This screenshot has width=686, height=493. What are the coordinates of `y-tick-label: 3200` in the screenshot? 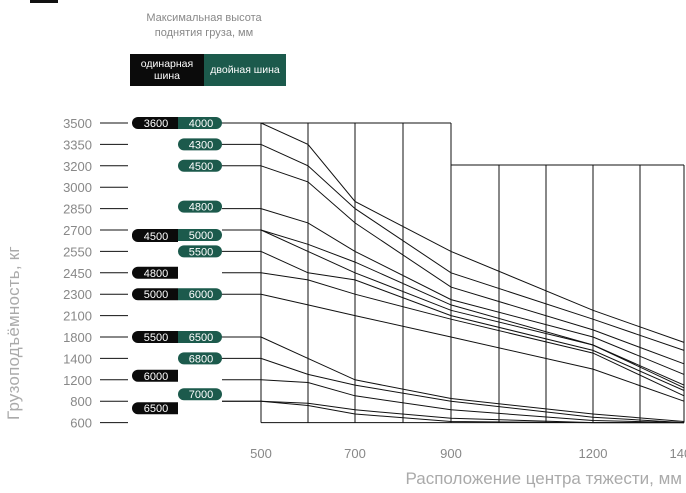 It's located at (77, 166).